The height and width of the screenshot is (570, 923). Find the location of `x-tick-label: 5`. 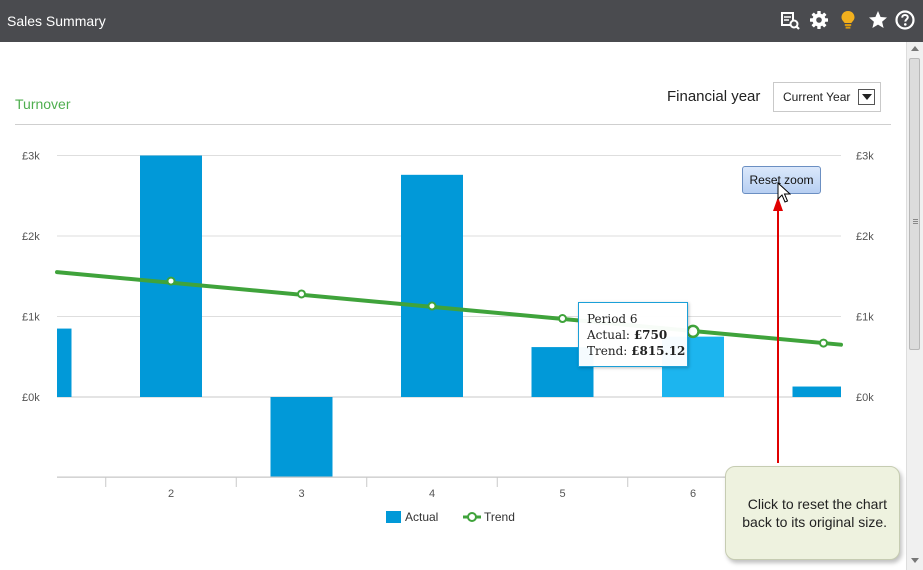

x-tick-label: 5 is located at coordinates (562, 494).